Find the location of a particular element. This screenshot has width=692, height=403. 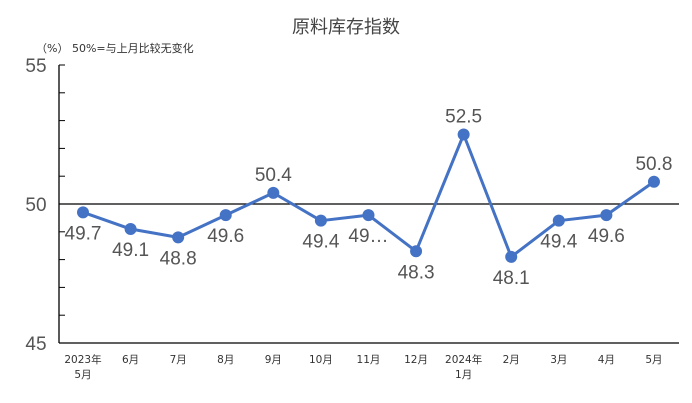

y-tick-label: 55 is located at coordinates (35, 66).